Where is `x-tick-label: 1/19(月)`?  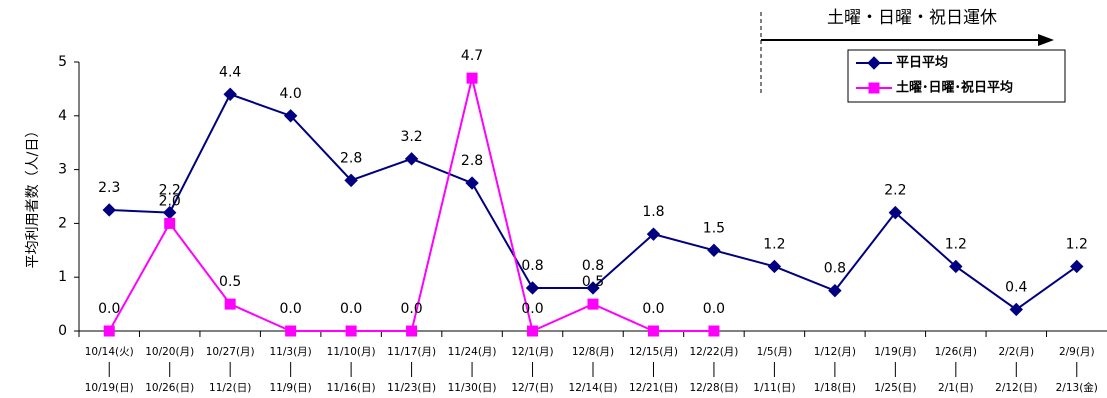 x-tick-label: 1/19(月) is located at coordinates (895, 352).